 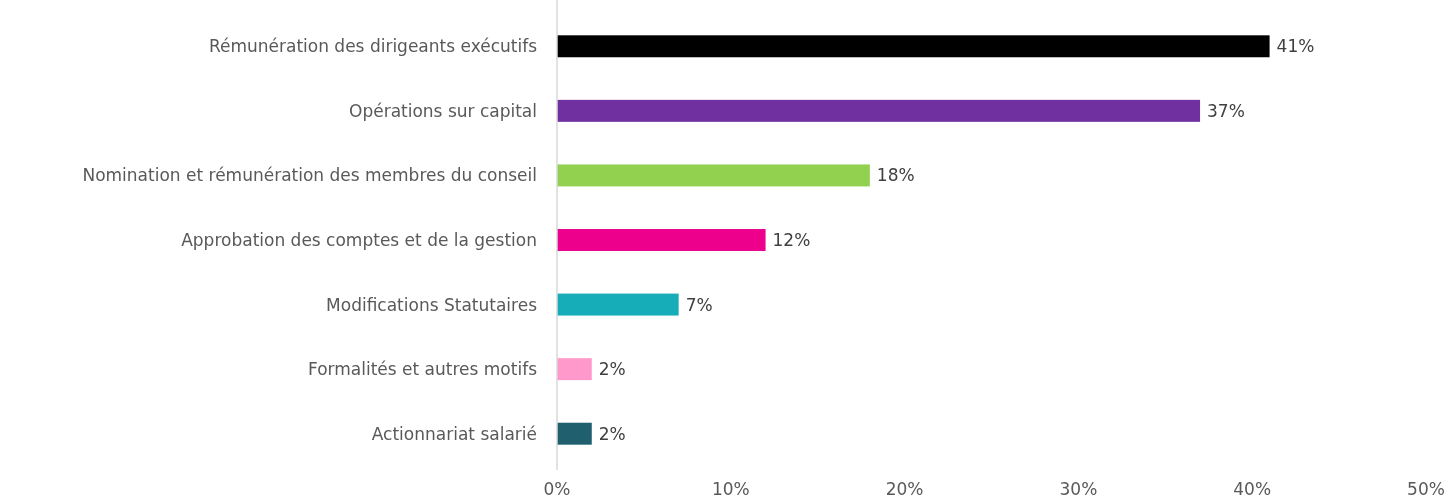 What do you see at coordinates (443, 110) in the screenshot?
I see `y-tick-label: Opérations sur capital` at bounding box center [443, 110].